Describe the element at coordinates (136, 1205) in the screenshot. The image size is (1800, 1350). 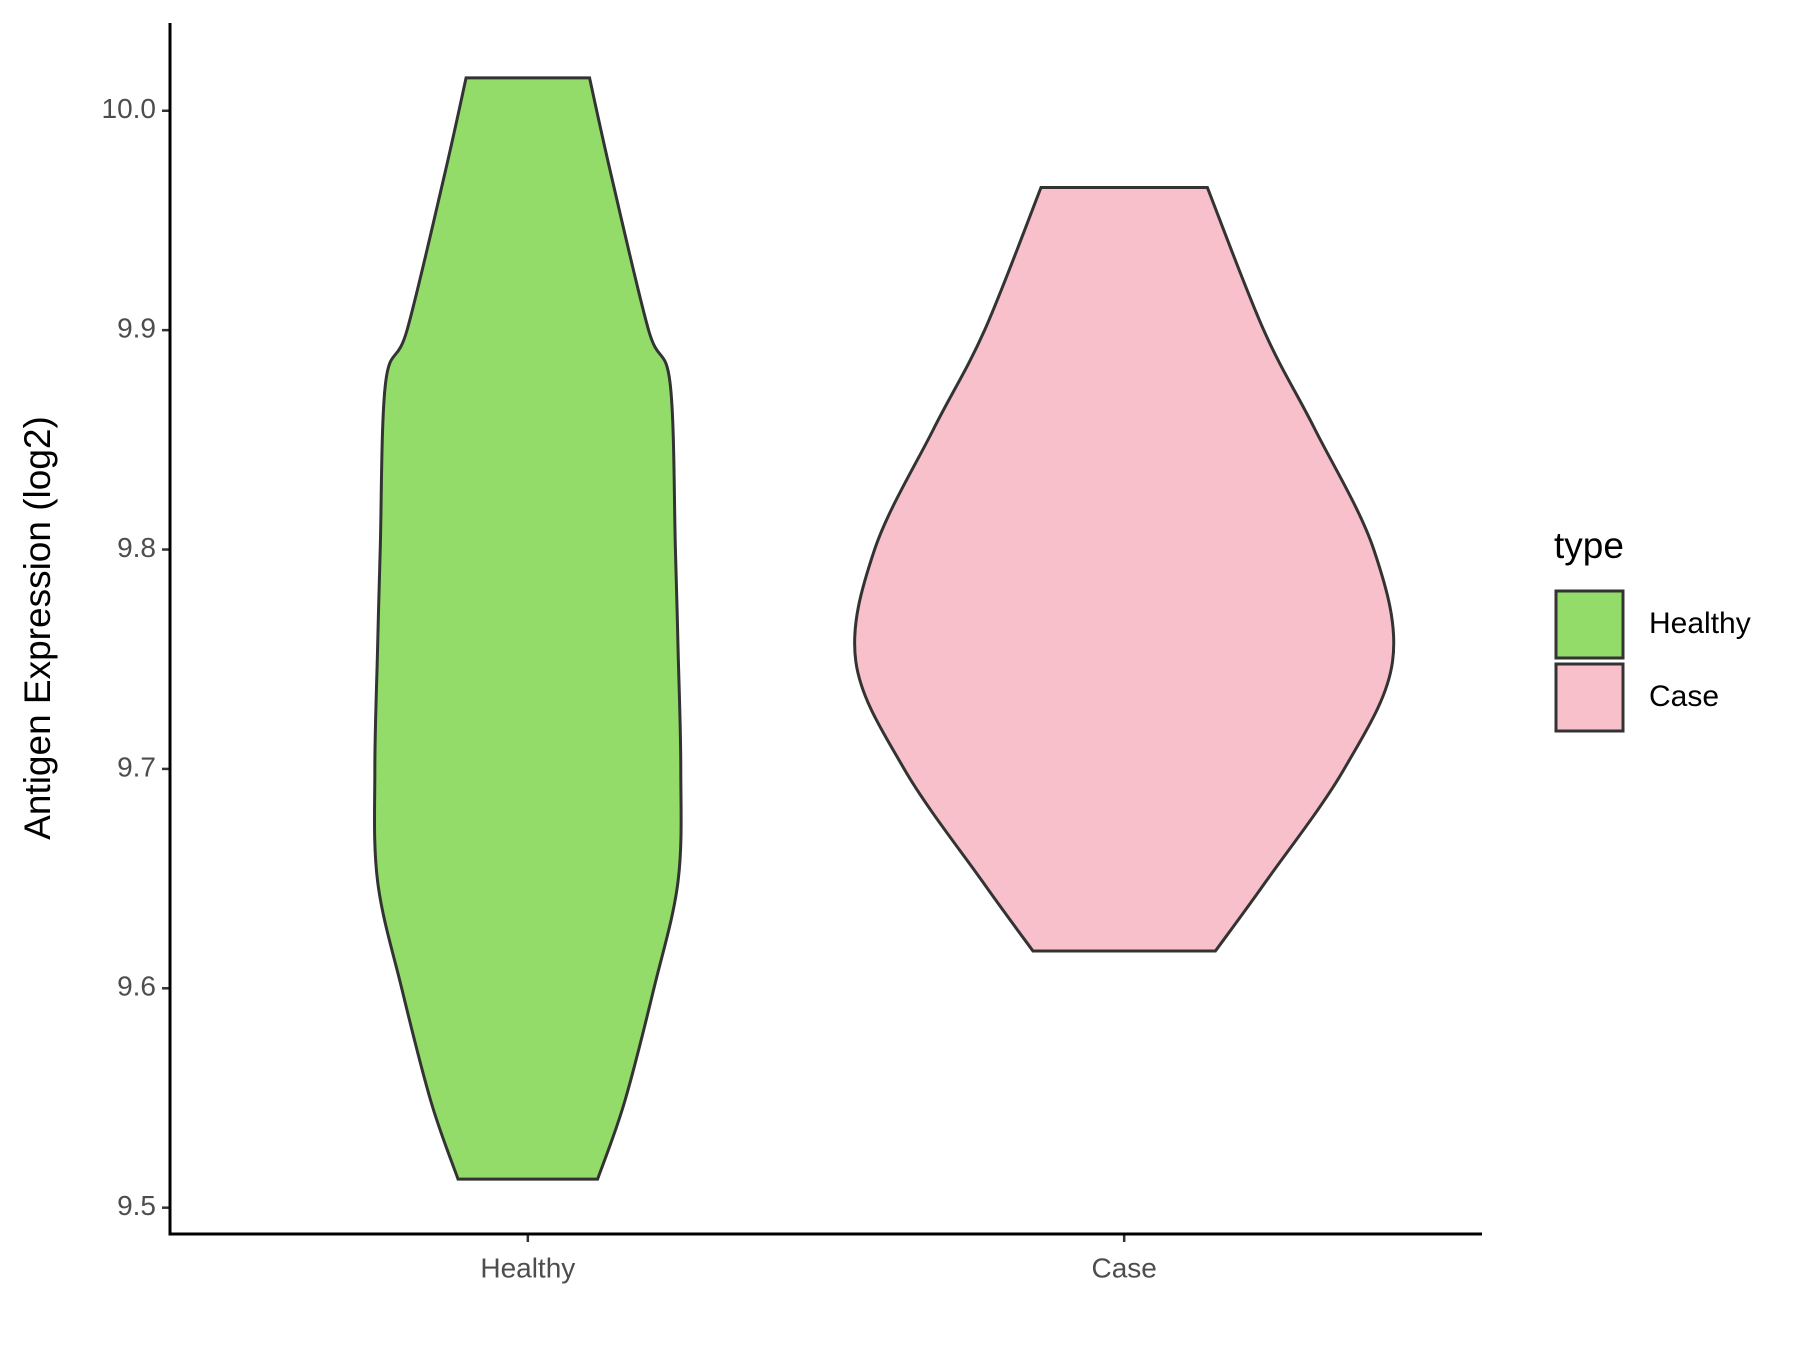
I see `y-tick-label: 9.5` at that location.